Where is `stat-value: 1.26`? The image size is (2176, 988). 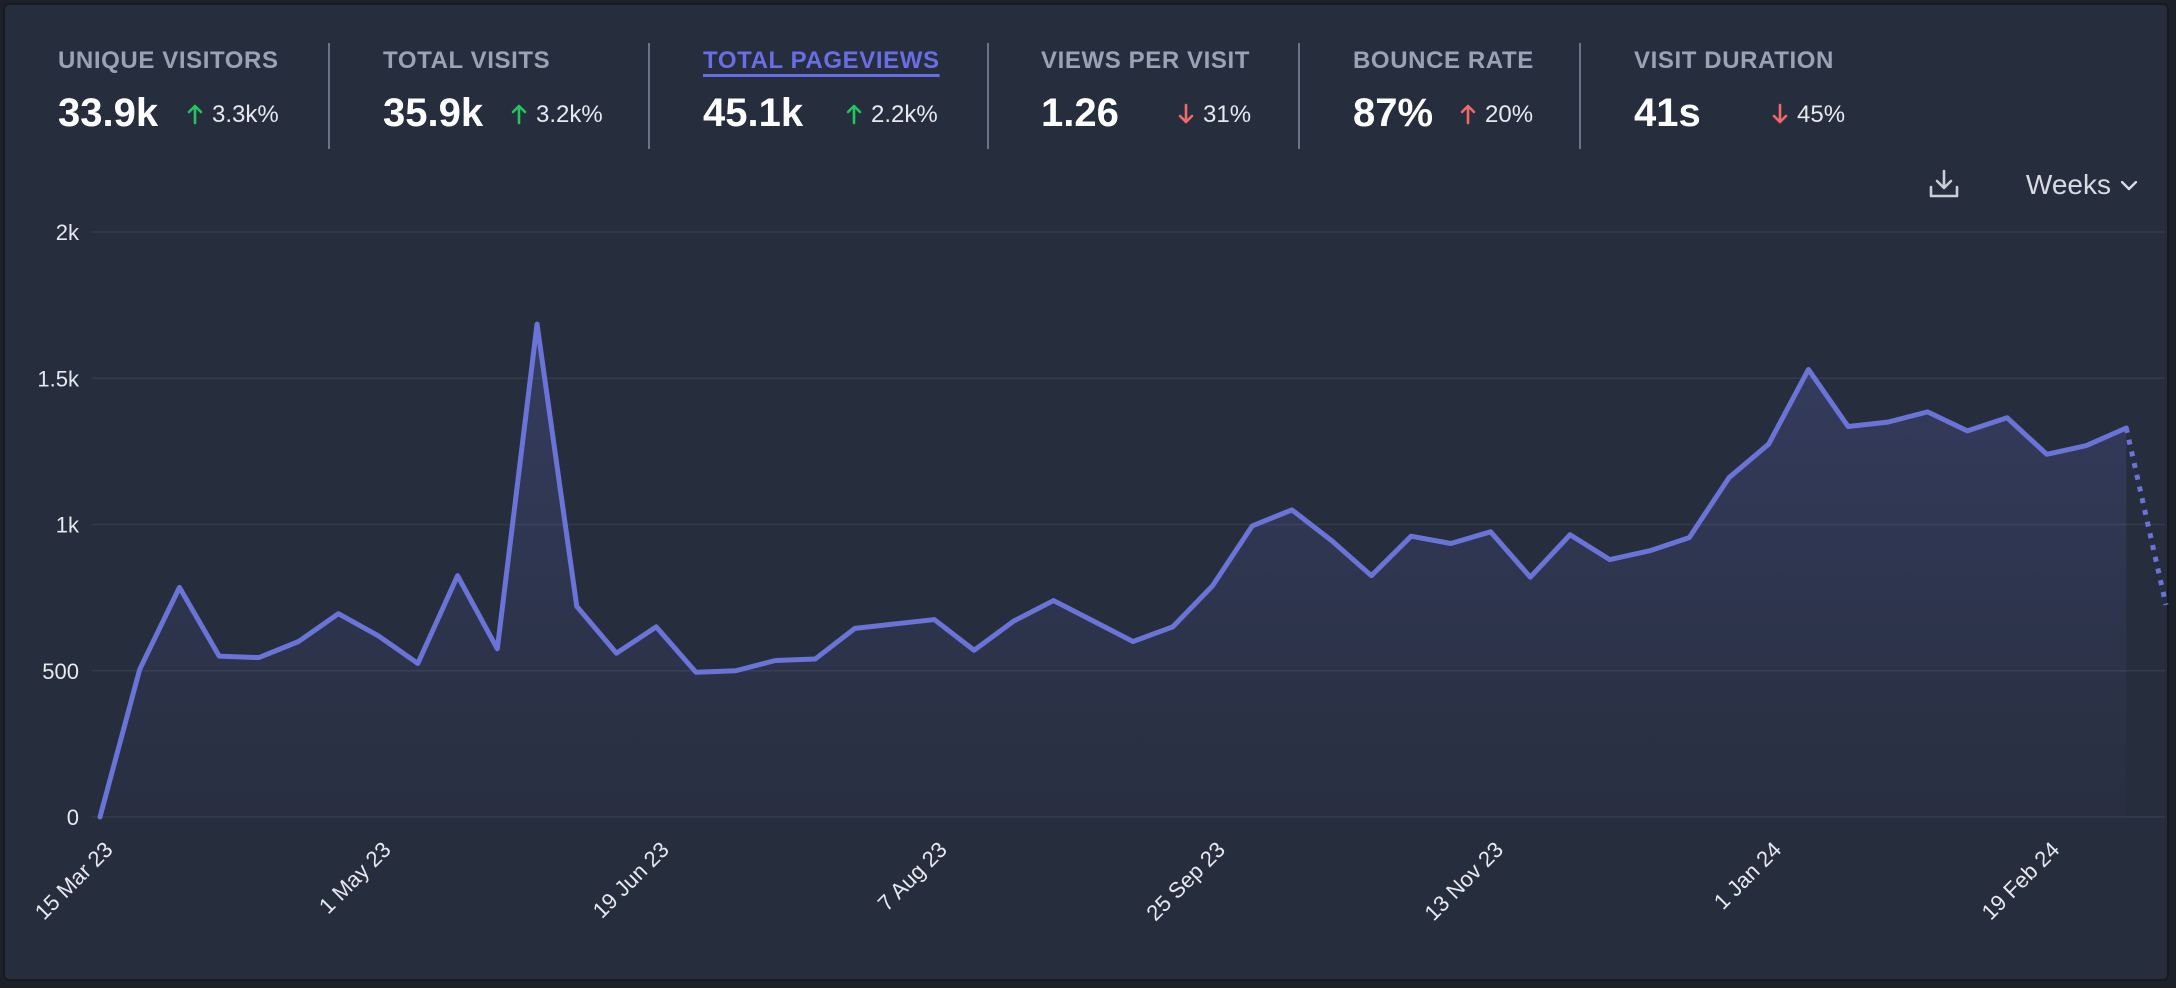
stat-value: 1.26 is located at coordinates (1080, 113).